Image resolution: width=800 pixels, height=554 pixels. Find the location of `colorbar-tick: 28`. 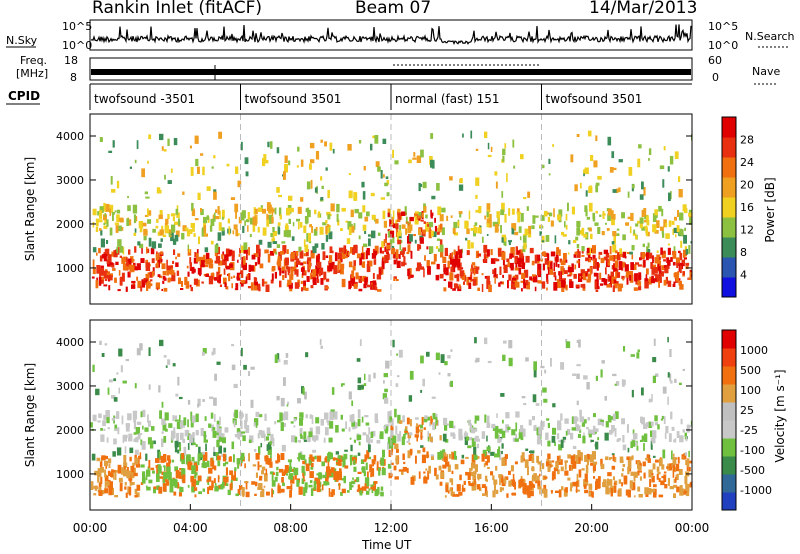

colorbar-tick: 28 is located at coordinates (747, 140).